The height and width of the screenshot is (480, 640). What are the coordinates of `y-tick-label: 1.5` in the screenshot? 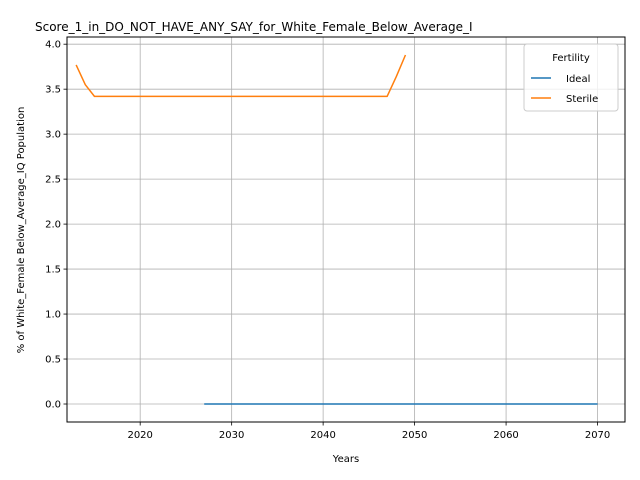 It's located at (53, 270).